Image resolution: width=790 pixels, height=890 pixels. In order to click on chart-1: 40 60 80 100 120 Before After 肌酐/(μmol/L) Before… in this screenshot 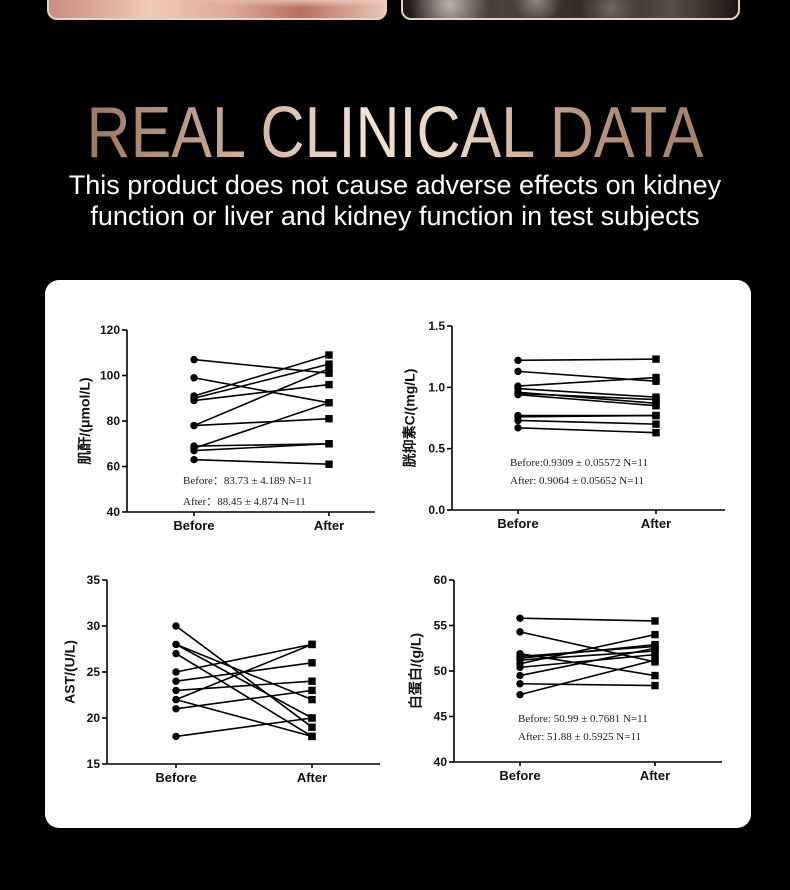, I will do `click(226, 428)`.